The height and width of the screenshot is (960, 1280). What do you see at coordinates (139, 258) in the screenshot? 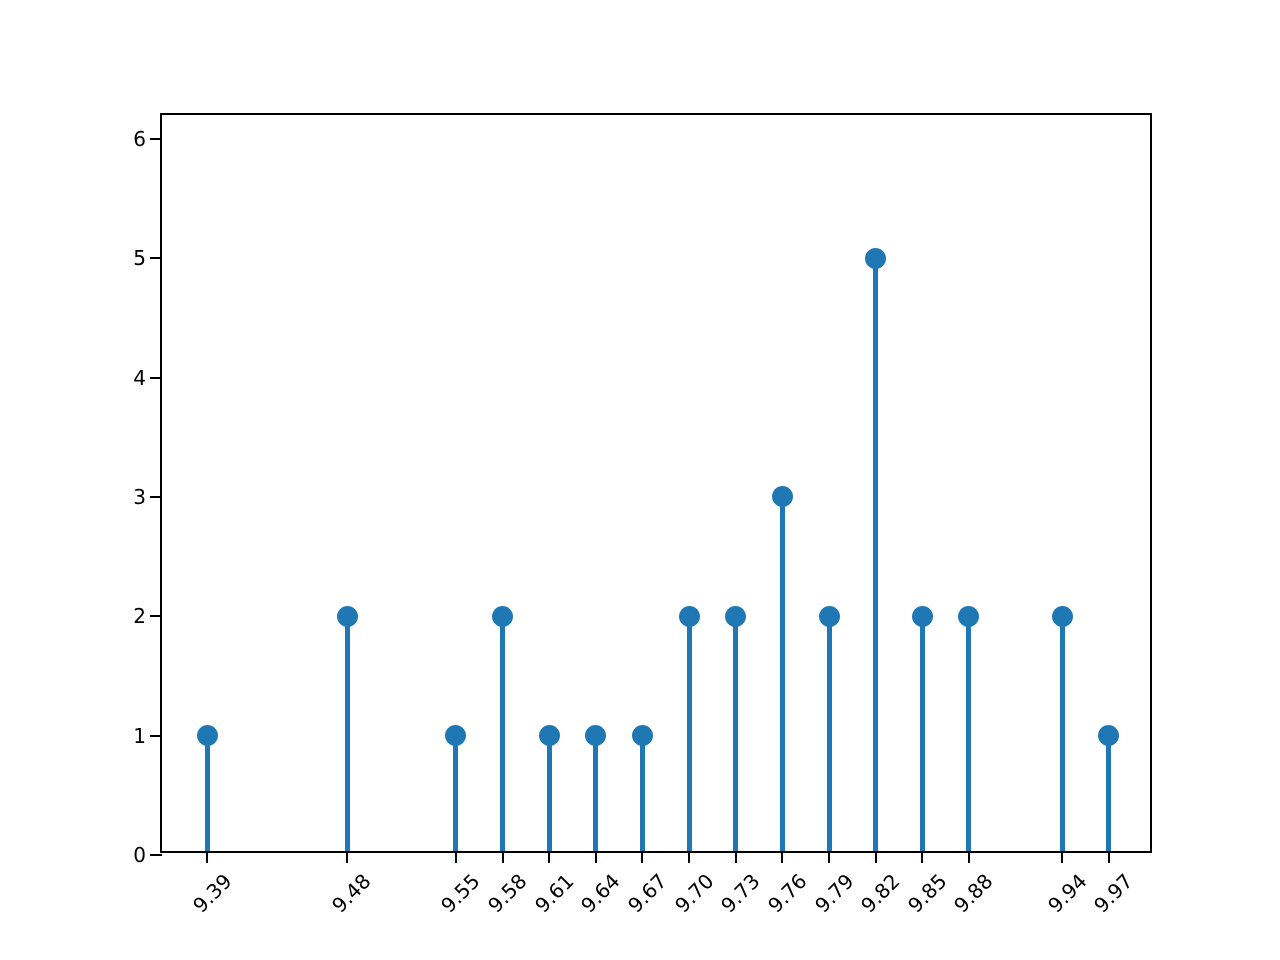
I see `y-tick-label: 5` at bounding box center [139, 258].